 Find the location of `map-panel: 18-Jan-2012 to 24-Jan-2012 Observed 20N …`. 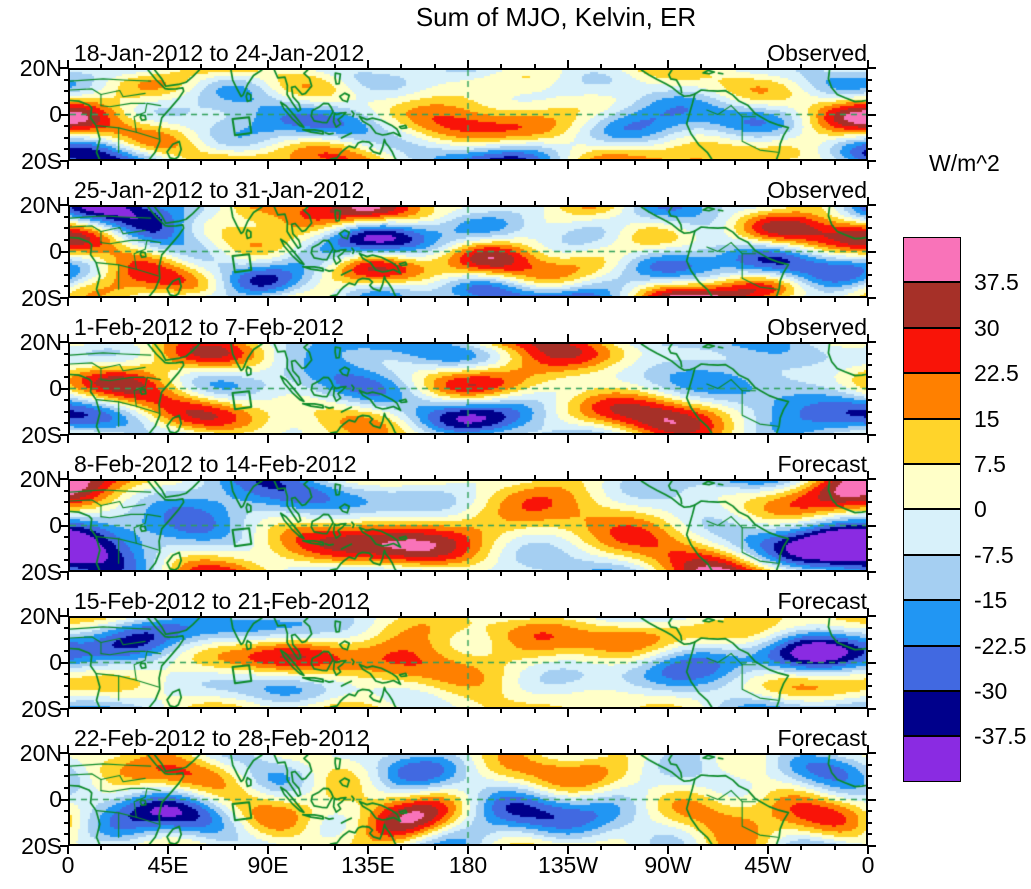

map-panel: 18-Jan-2012 to 24-Jan-2012 Observed 20N … is located at coordinates (448, 106).